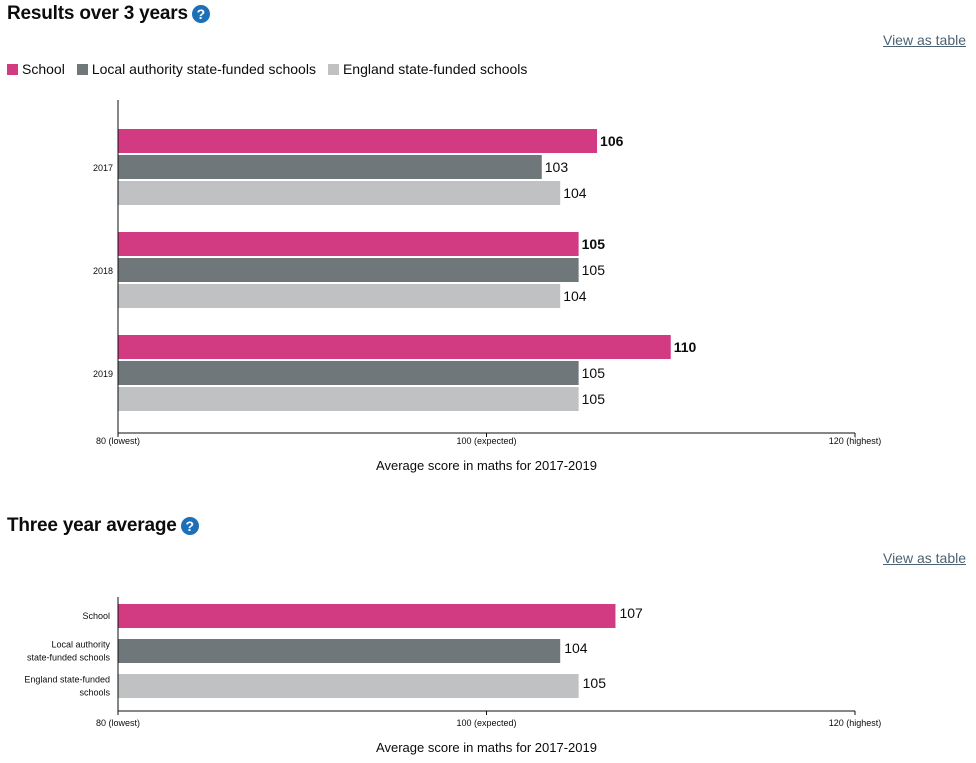 Image resolution: width=976 pixels, height=763 pixels. Describe the element at coordinates (103, 168) in the screenshot. I see `category-label: 2017` at that location.